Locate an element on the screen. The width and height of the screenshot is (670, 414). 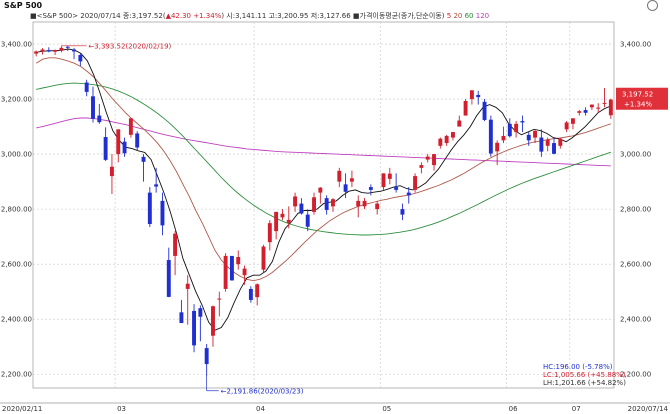
last-price-box is located at coordinates (642, 98).